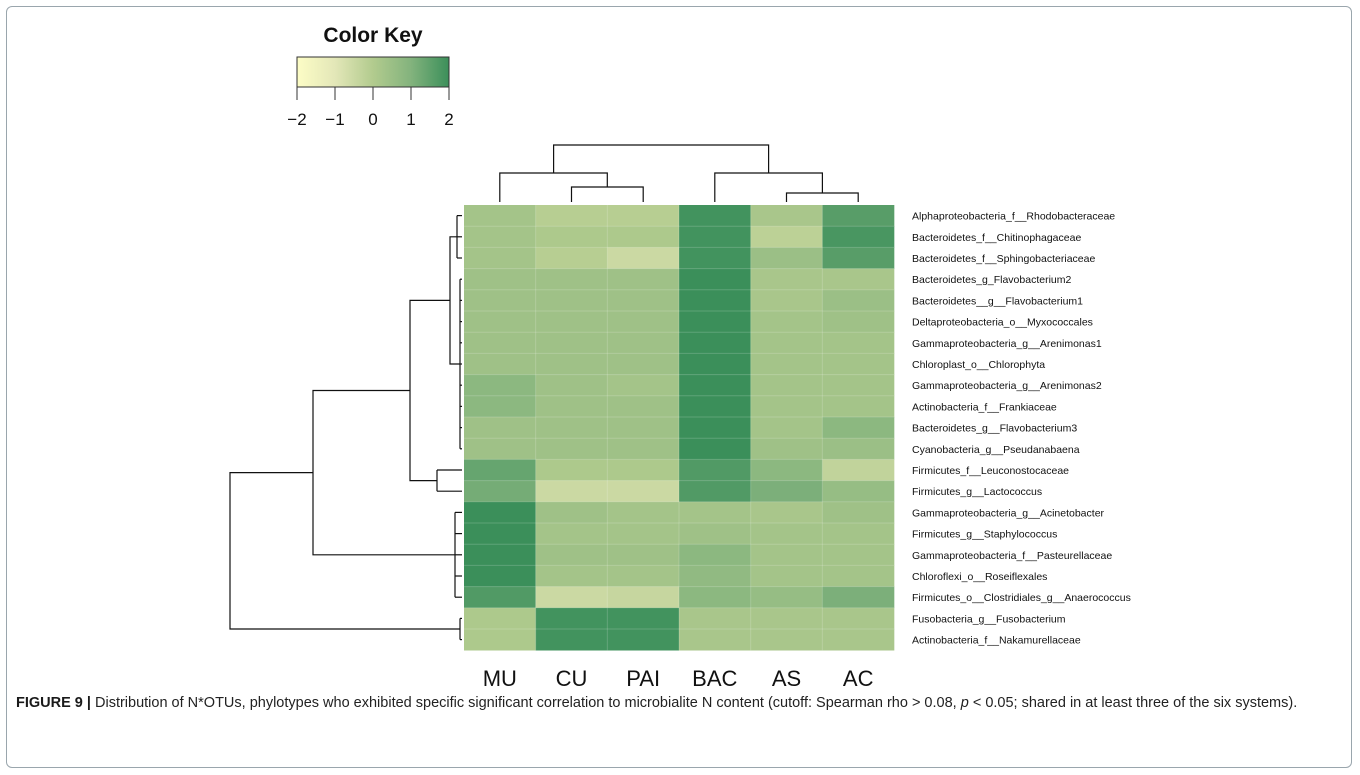  What do you see at coordinates (989, 619) in the screenshot?
I see `row-label: Fusobacteria_g__Fusobacterium` at bounding box center [989, 619].